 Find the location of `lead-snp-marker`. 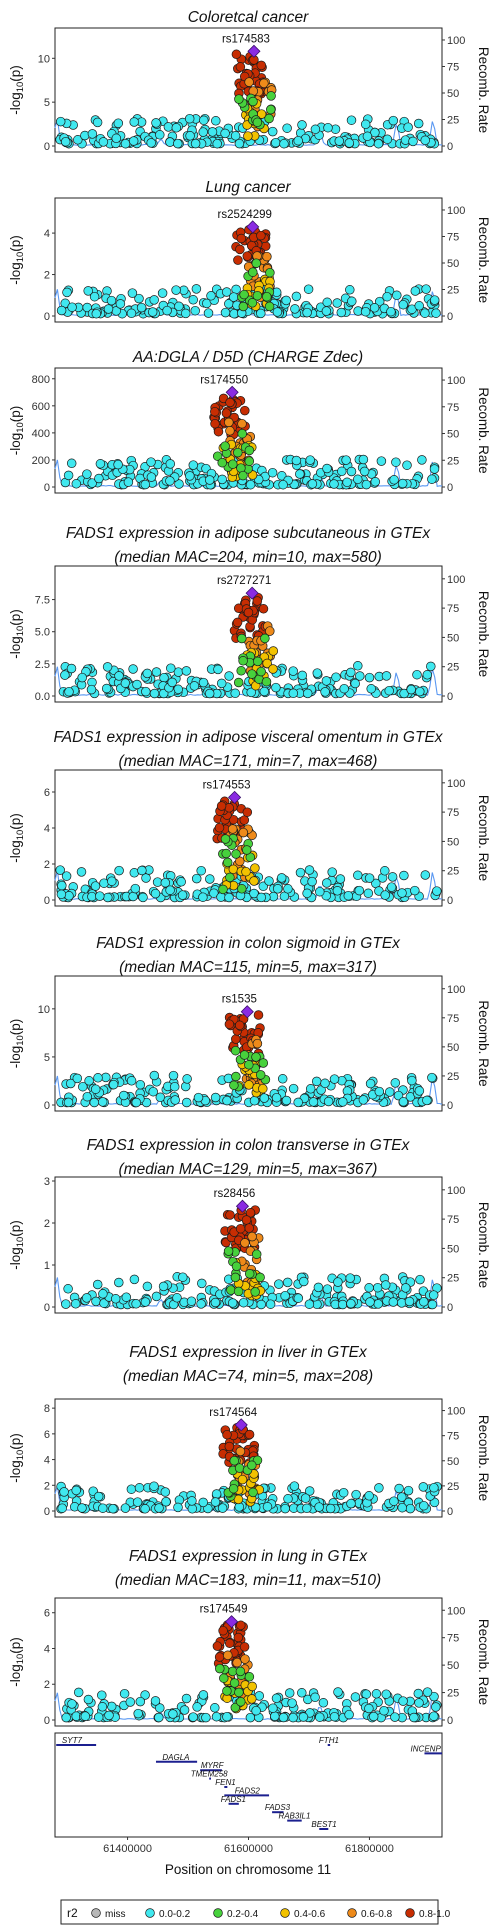

lead-snp-marker is located at coordinates (242, 1206).